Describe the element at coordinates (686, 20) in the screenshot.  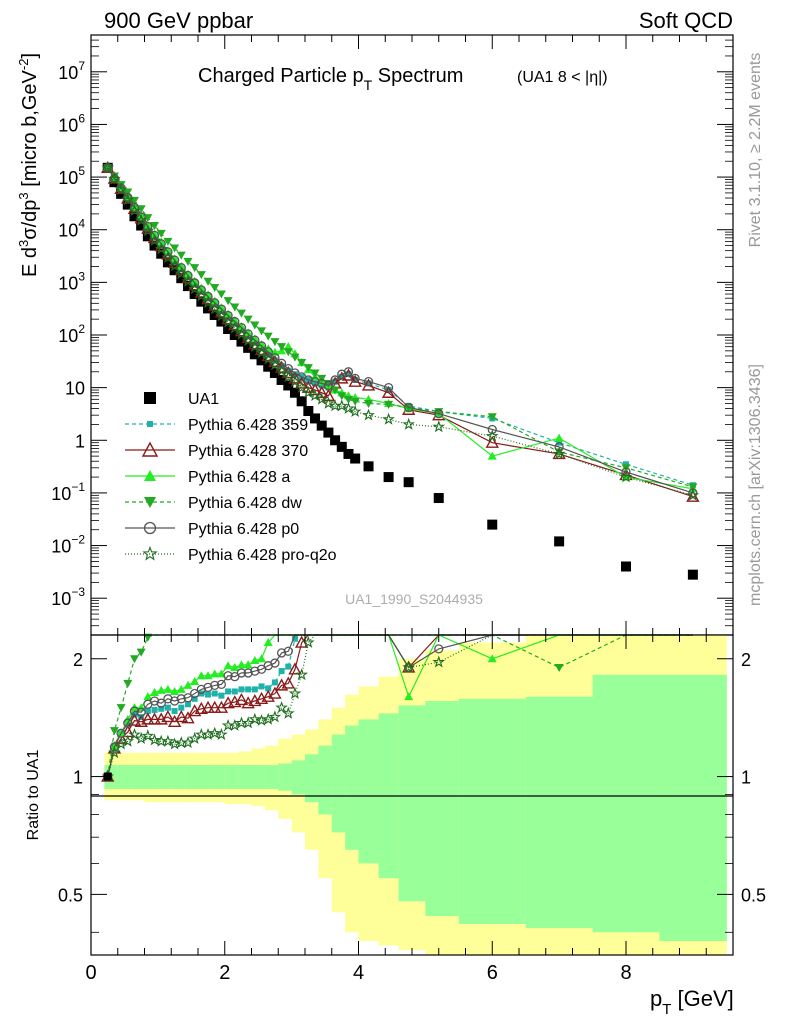
I see `header-right: Soft QCD` at that location.